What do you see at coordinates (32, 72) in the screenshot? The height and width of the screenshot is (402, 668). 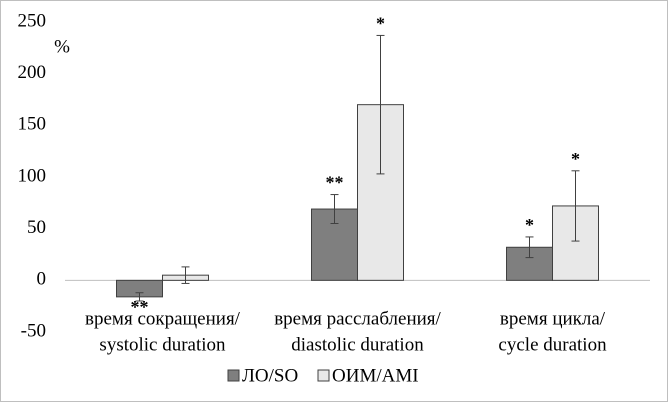 I see `y-tick-label: 200` at bounding box center [32, 72].